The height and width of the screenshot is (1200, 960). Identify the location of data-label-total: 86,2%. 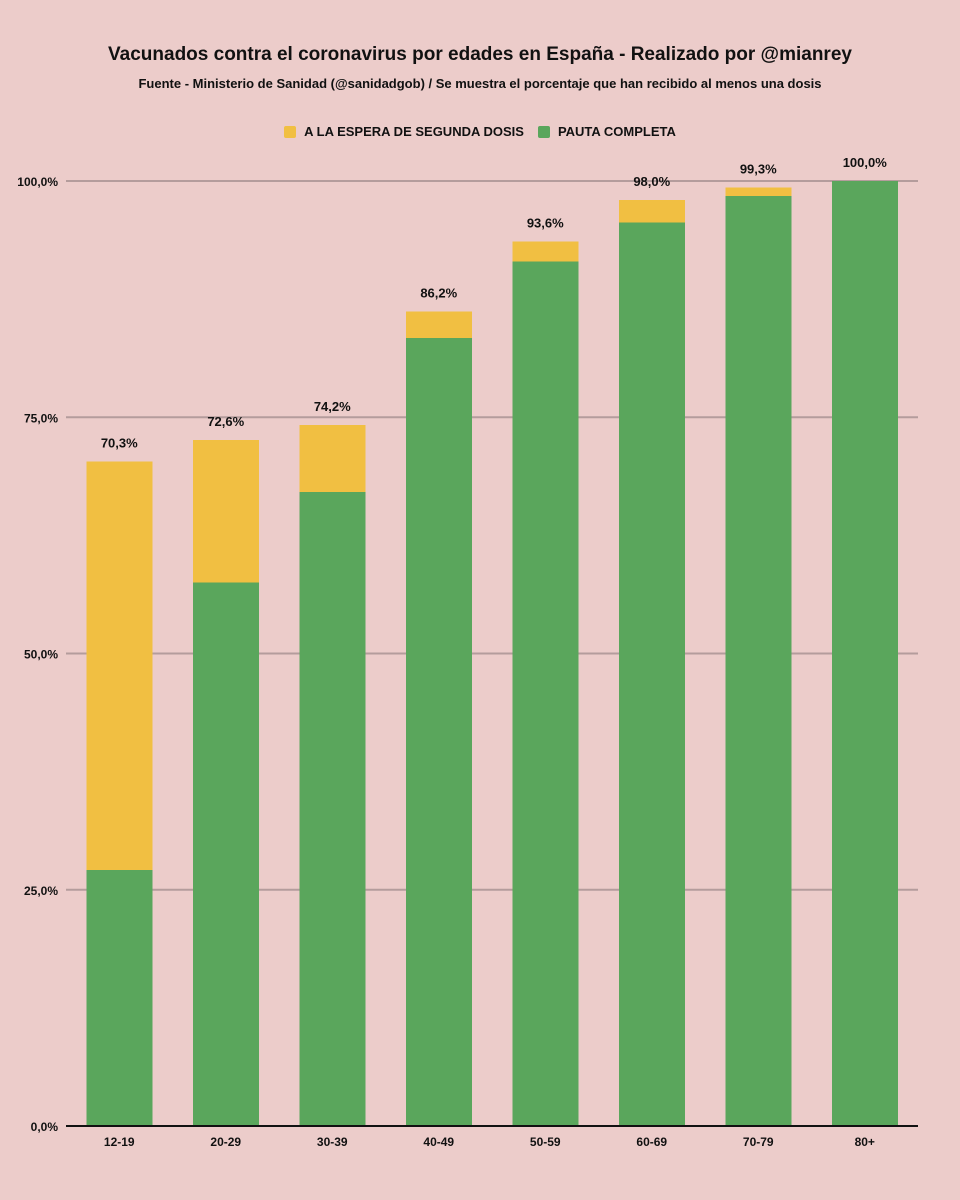
(438, 292).